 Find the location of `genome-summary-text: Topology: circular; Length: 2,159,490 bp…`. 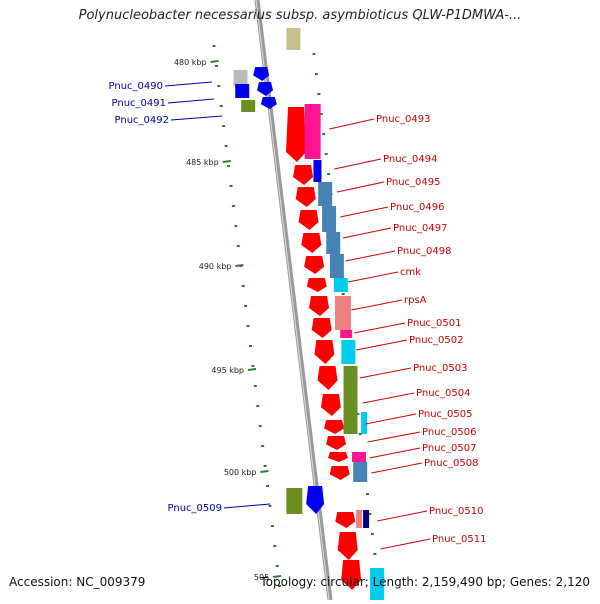

genome-summary-text: Topology: circular; Length: 2,159,490 bp… is located at coordinates (425, 582).